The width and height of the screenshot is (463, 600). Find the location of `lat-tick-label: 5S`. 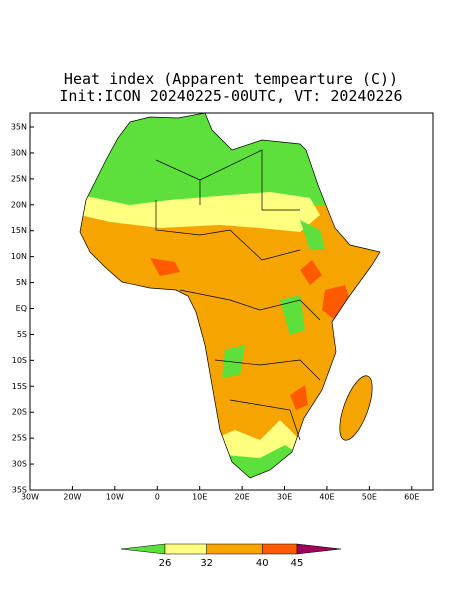

lat-tick-label: 5S is located at coordinates (22, 334).